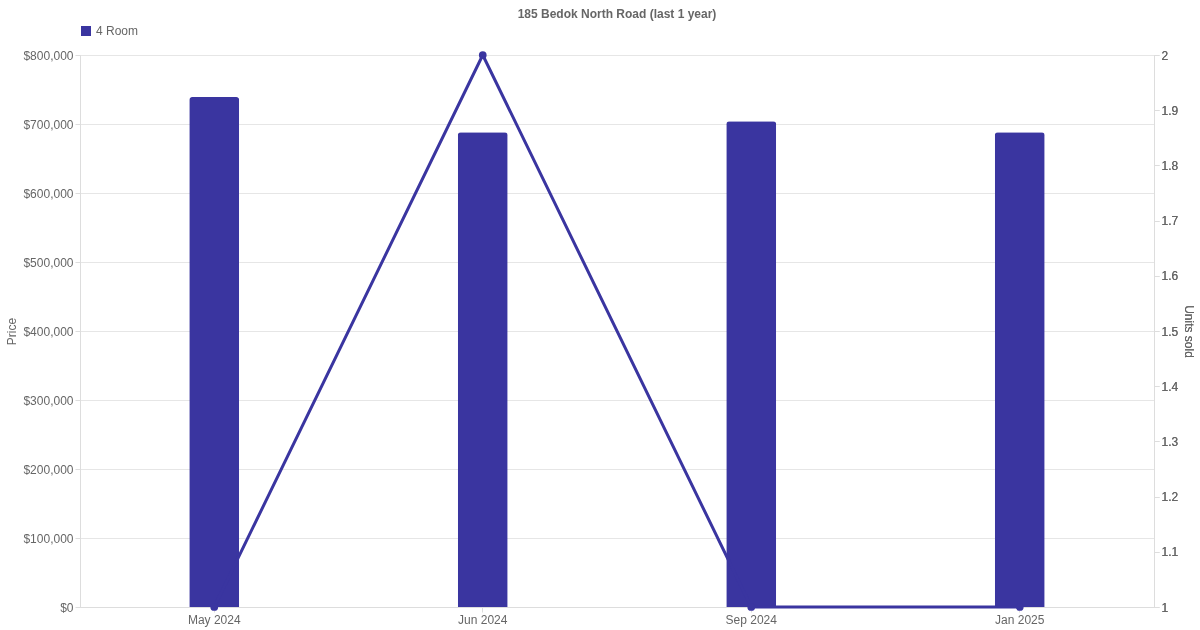 Image resolution: width=1200 pixels, height=630 pixels. What do you see at coordinates (1165, 55) in the screenshot?
I see `y2-tick-label: 2` at bounding box center [1165, 55].